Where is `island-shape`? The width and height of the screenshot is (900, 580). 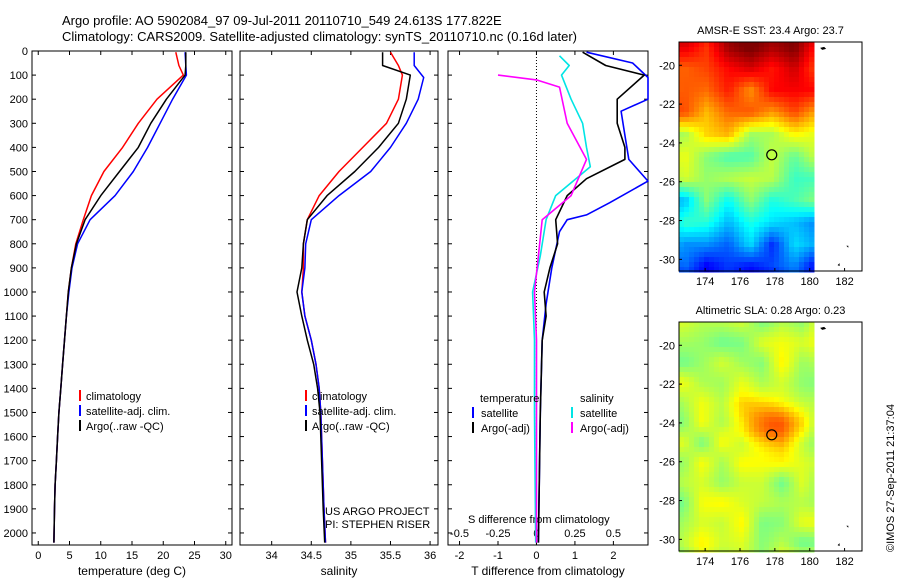
island-shape is located at coordinates (838, 545).